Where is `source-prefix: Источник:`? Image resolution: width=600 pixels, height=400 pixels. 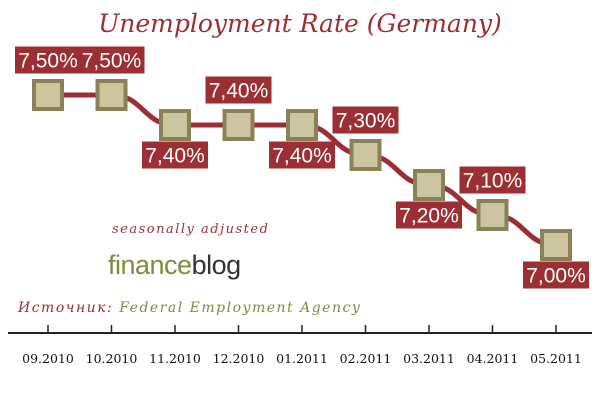 source-prefix: Источник: is located at coordinates (66, 308).